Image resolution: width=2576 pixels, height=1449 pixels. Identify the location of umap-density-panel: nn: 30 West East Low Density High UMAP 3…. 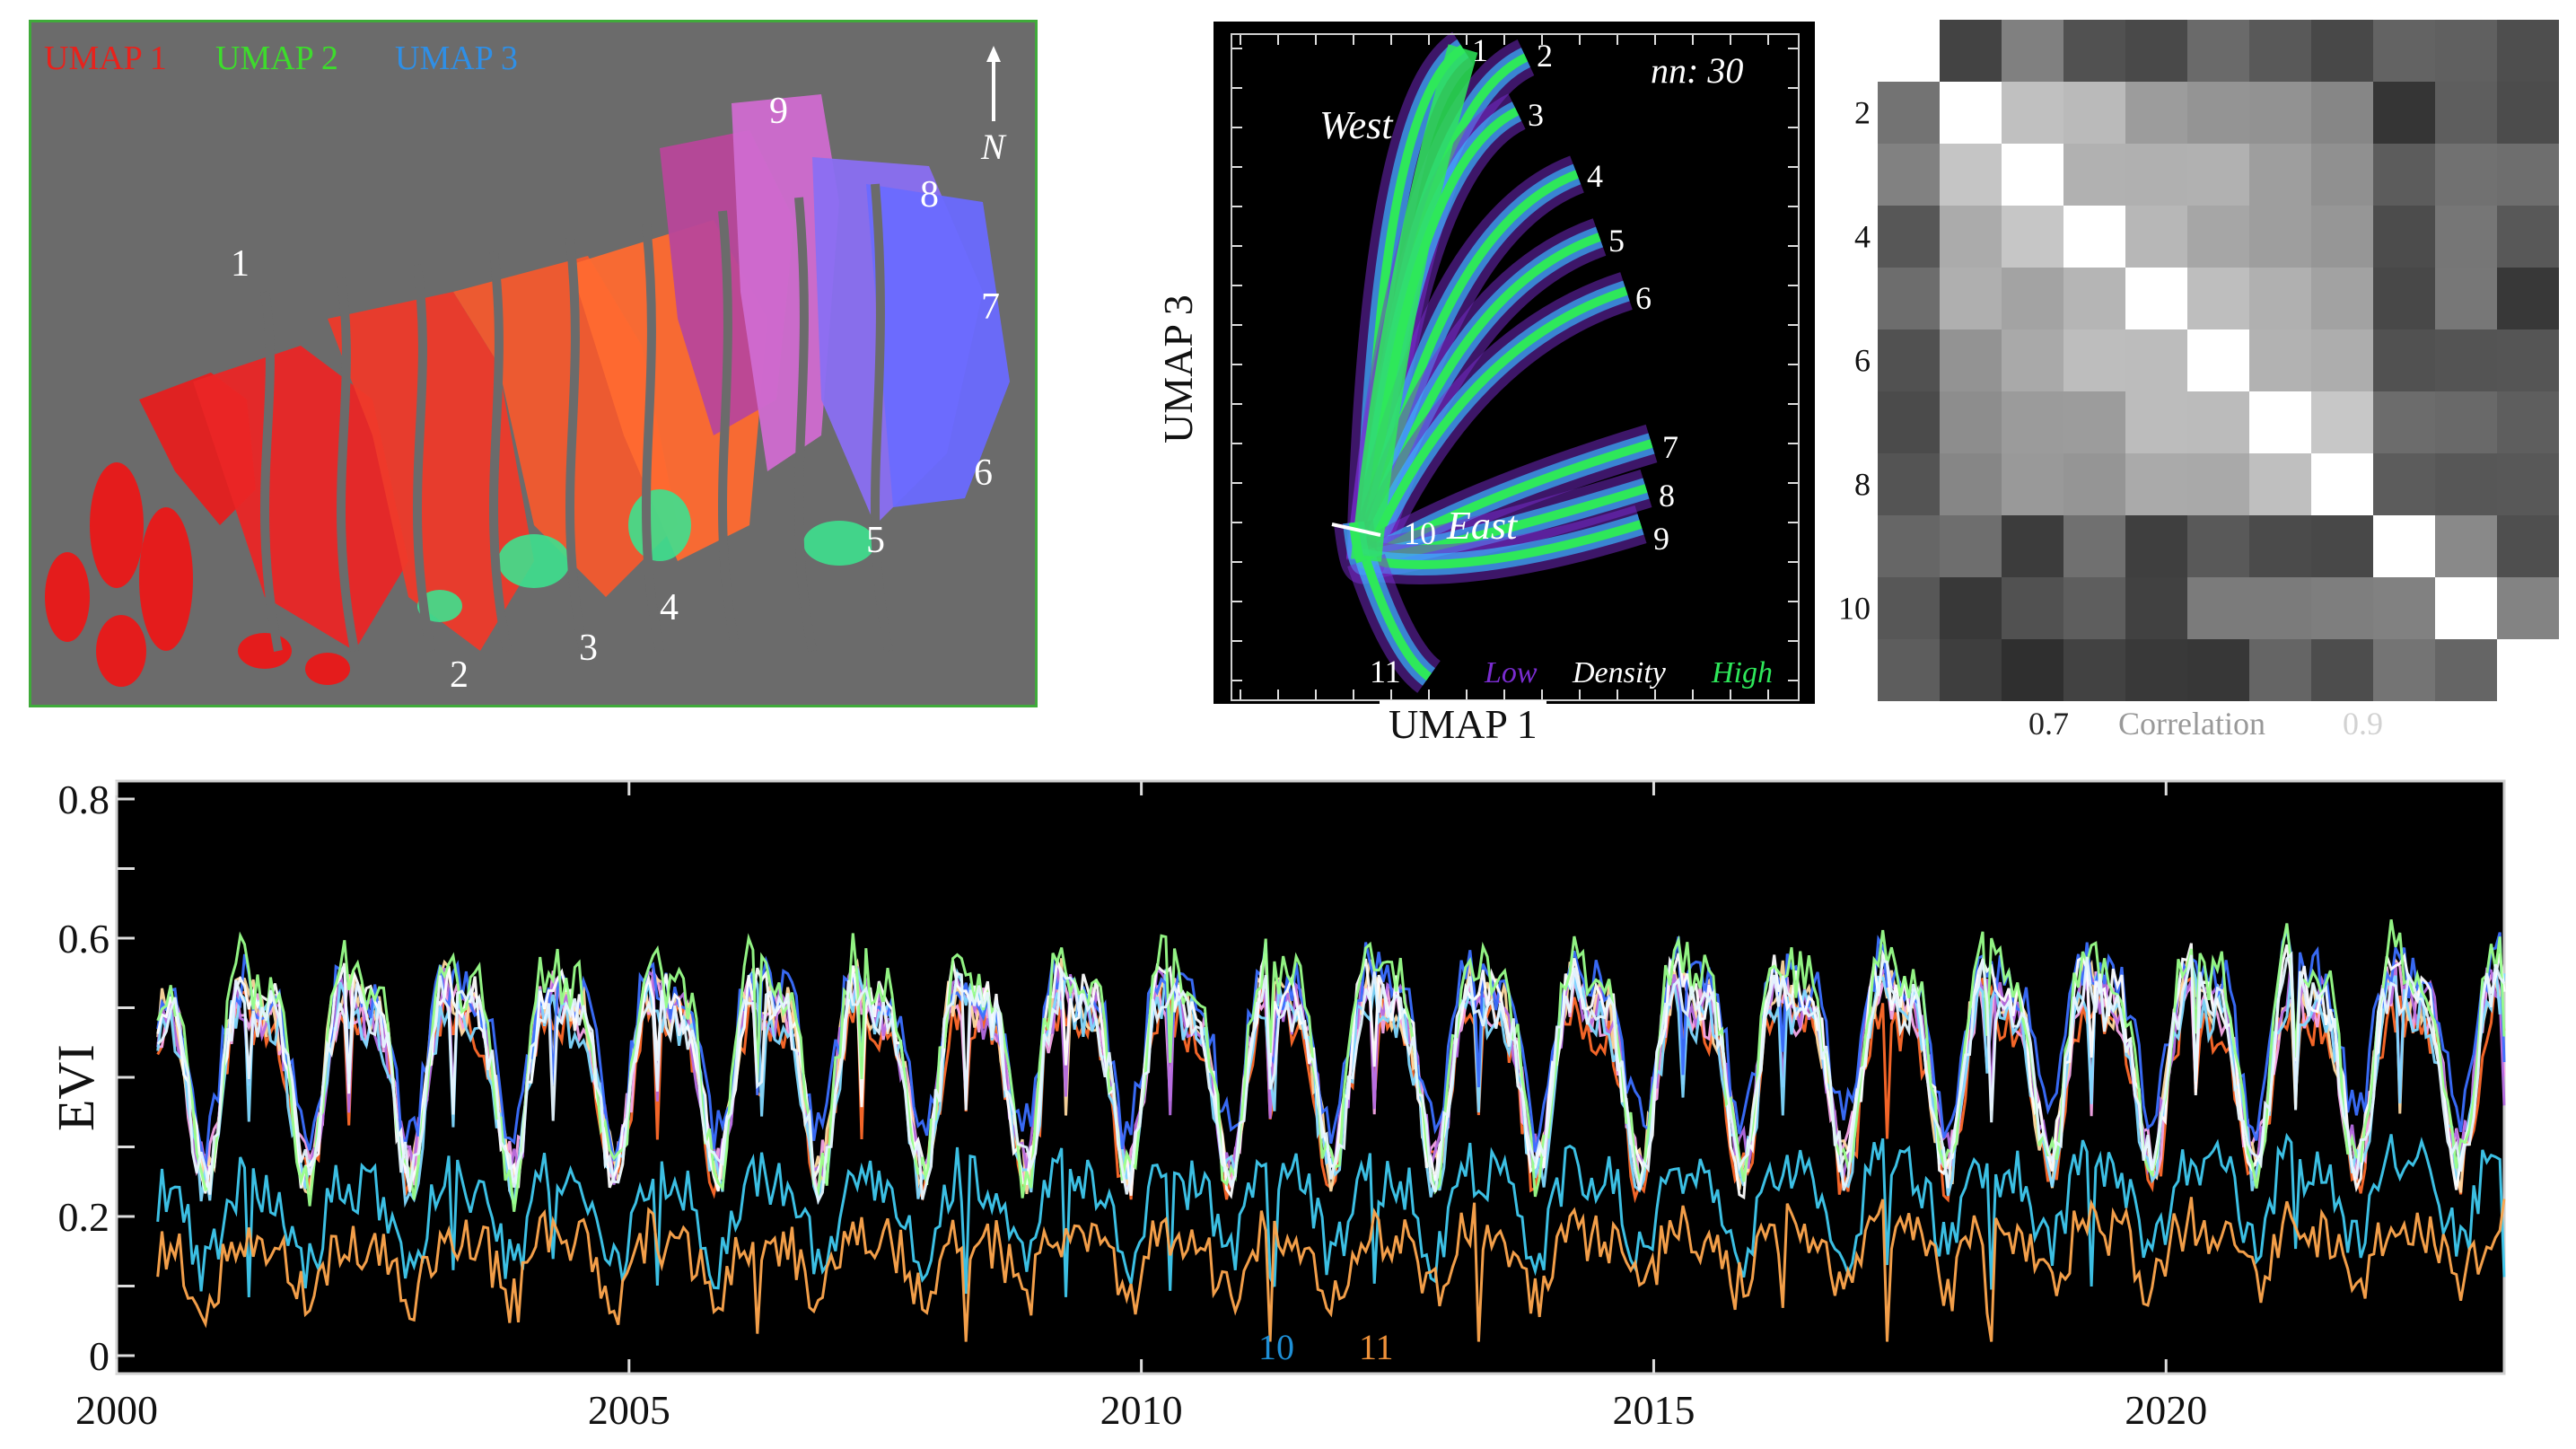
(1456, 385).